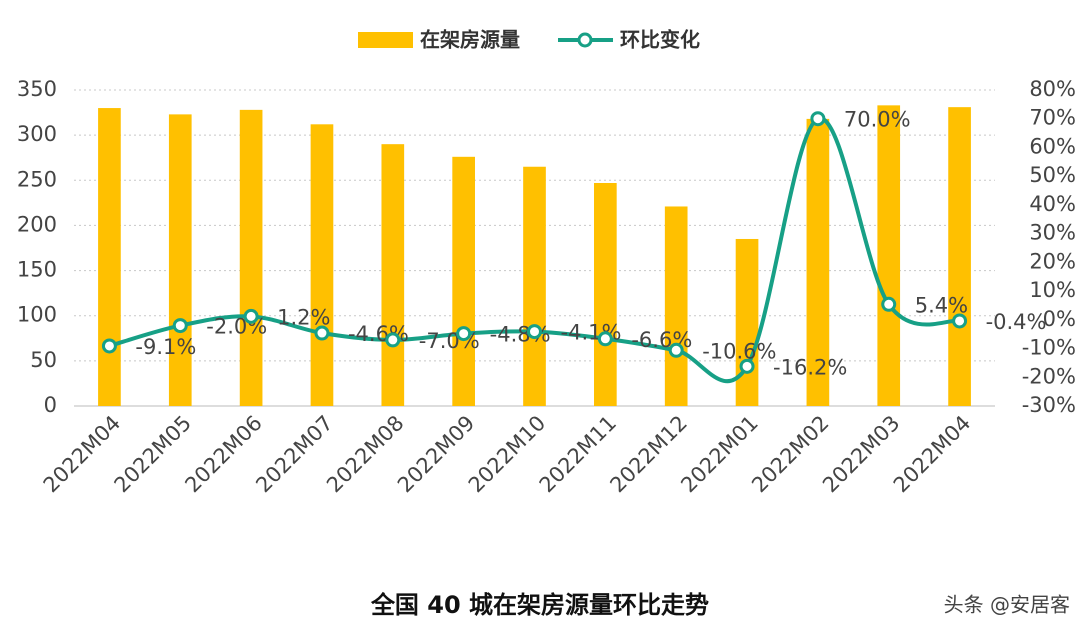 The image size is (1084, 642). I want to click on legend-label: 在架房源量, so click(470, 40).